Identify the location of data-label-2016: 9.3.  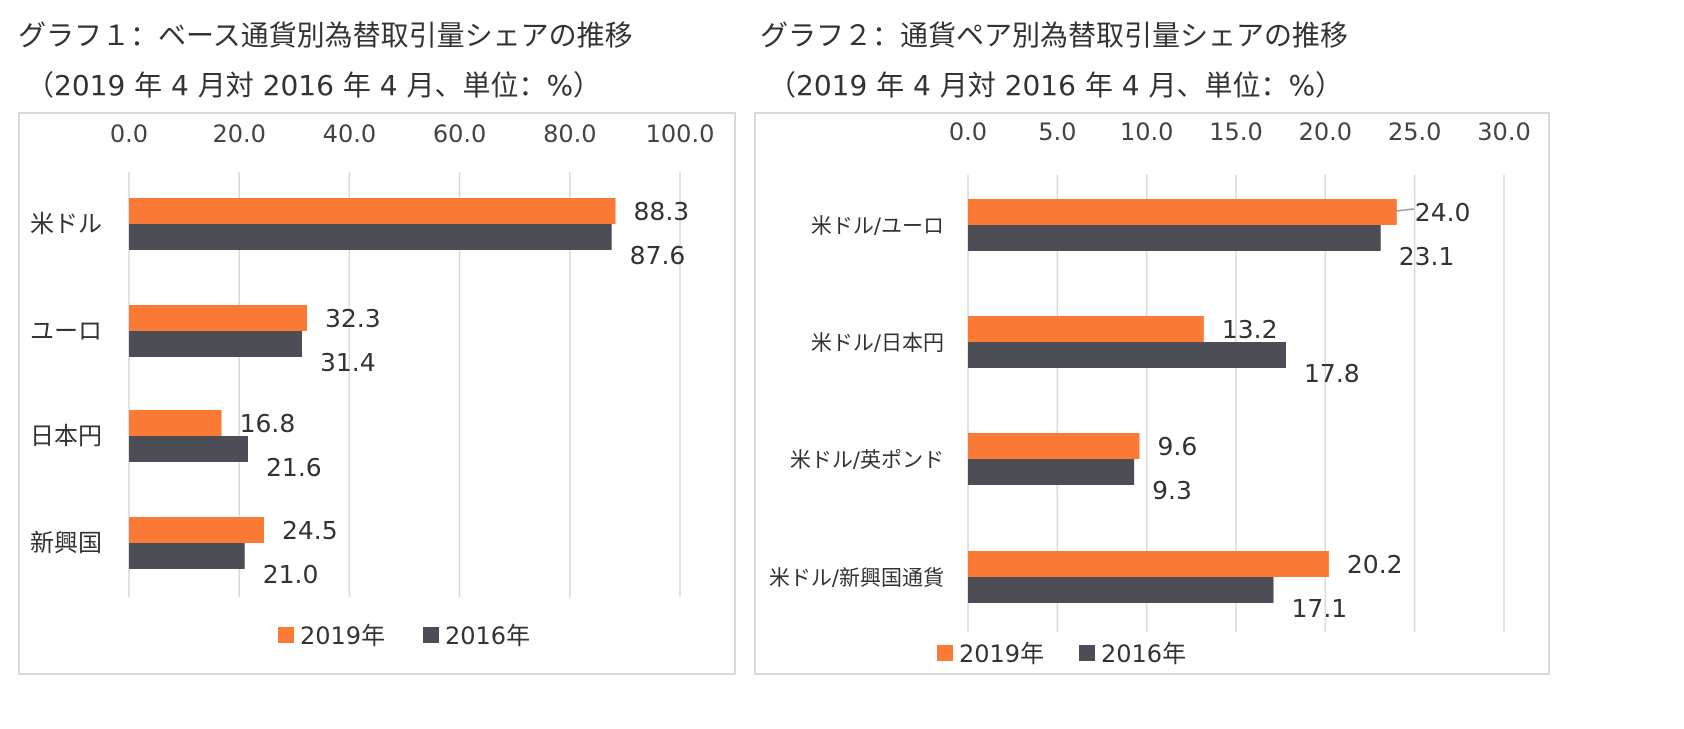
(1172, 490).